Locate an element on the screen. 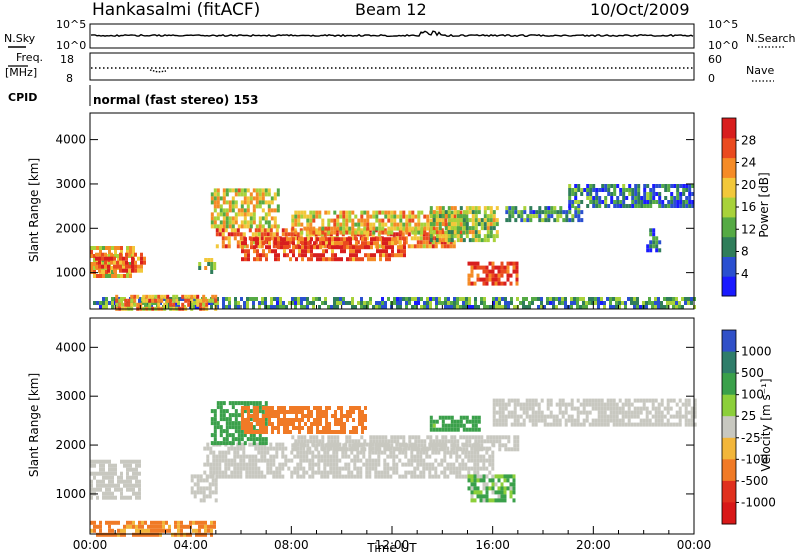 This screenshot has height=554, width=800. station-title: Hankasalmi (fitACF) is located at coordinates (176, 10).